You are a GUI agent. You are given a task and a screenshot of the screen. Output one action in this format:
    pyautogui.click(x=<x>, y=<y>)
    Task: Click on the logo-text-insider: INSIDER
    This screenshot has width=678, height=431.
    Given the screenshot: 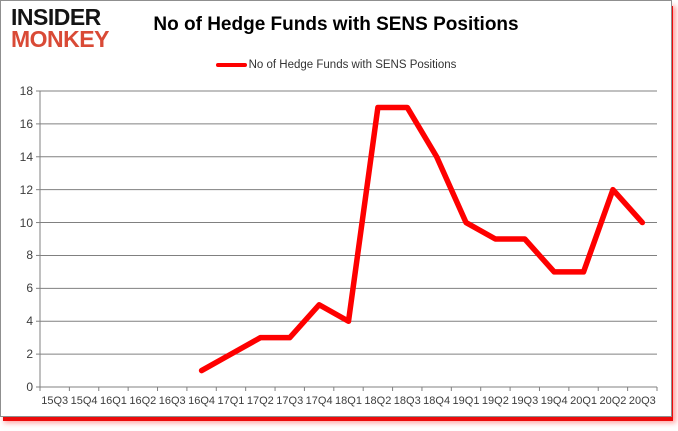 What is the action you would take?
    pyautogui.click(x=56, y=17)
    